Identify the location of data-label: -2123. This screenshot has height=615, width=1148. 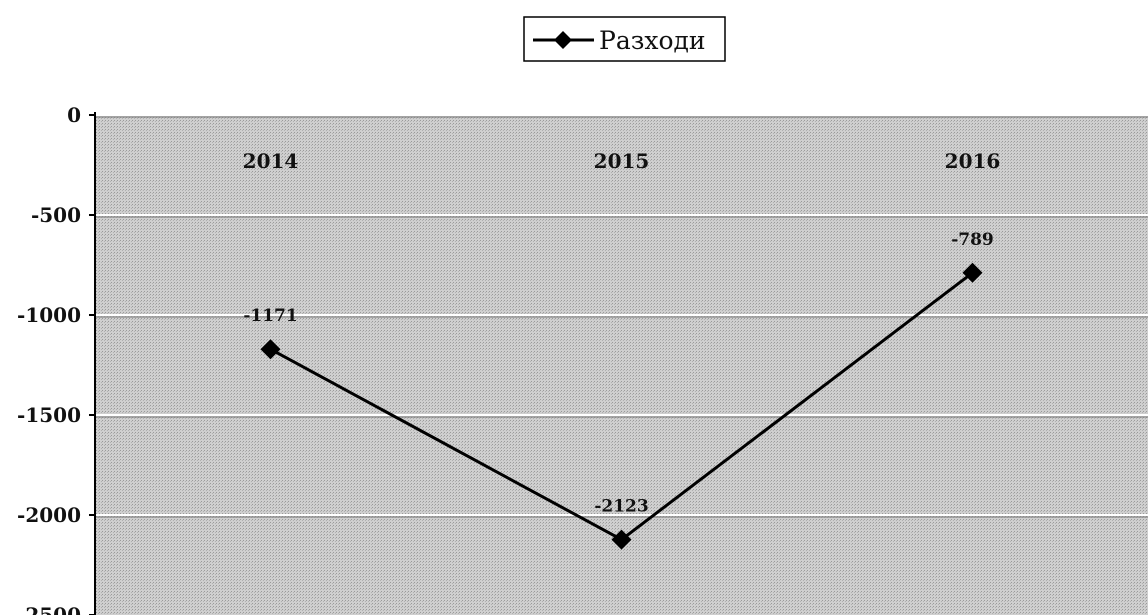
(621, 507).